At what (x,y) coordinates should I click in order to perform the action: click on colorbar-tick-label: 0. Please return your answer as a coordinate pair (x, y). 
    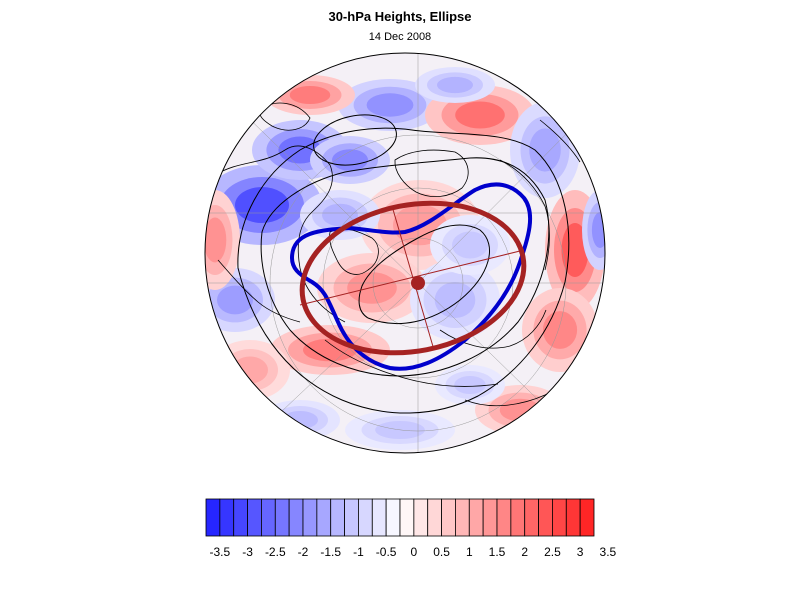
    Looking at the image, I should click on (414, 552).